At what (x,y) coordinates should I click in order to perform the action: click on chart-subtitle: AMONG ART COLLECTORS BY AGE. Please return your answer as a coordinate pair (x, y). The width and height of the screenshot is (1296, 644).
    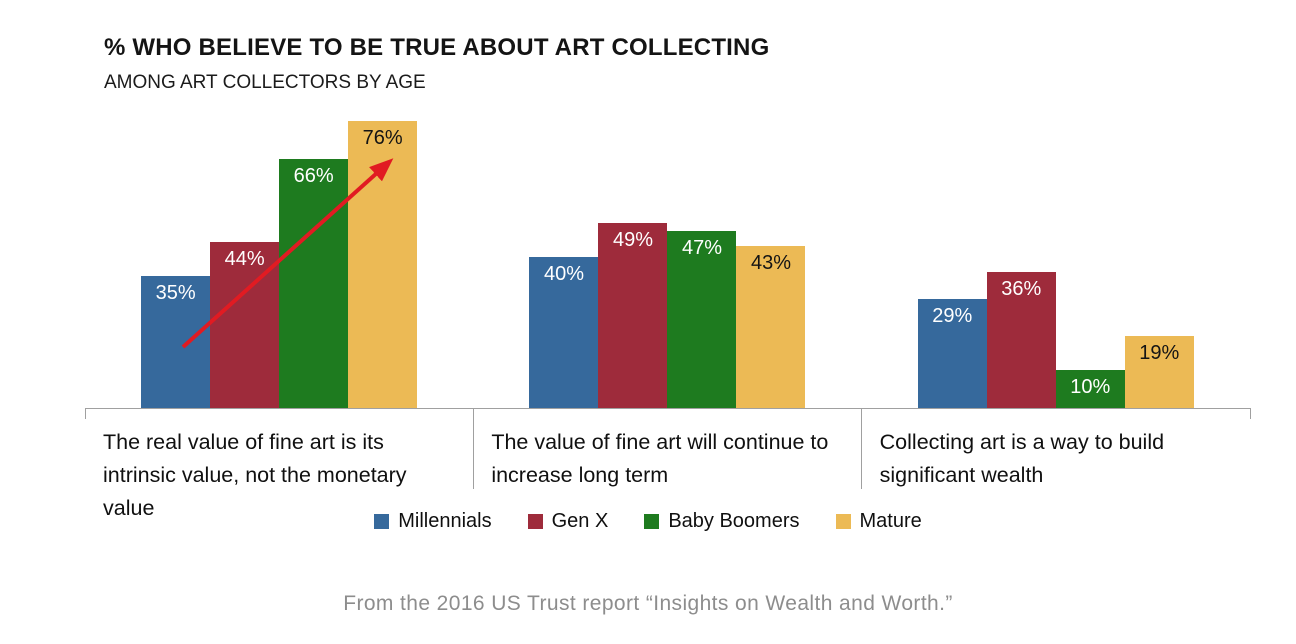
    Looking at the image, I should click on (265, 82).